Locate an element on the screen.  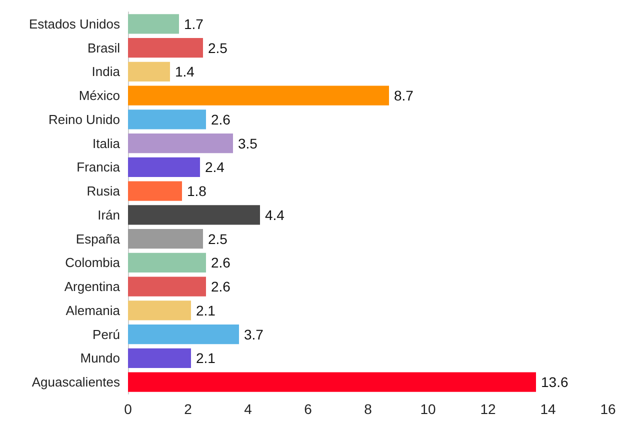
y-tick-label: Francia is located at coordinates (98, 167).